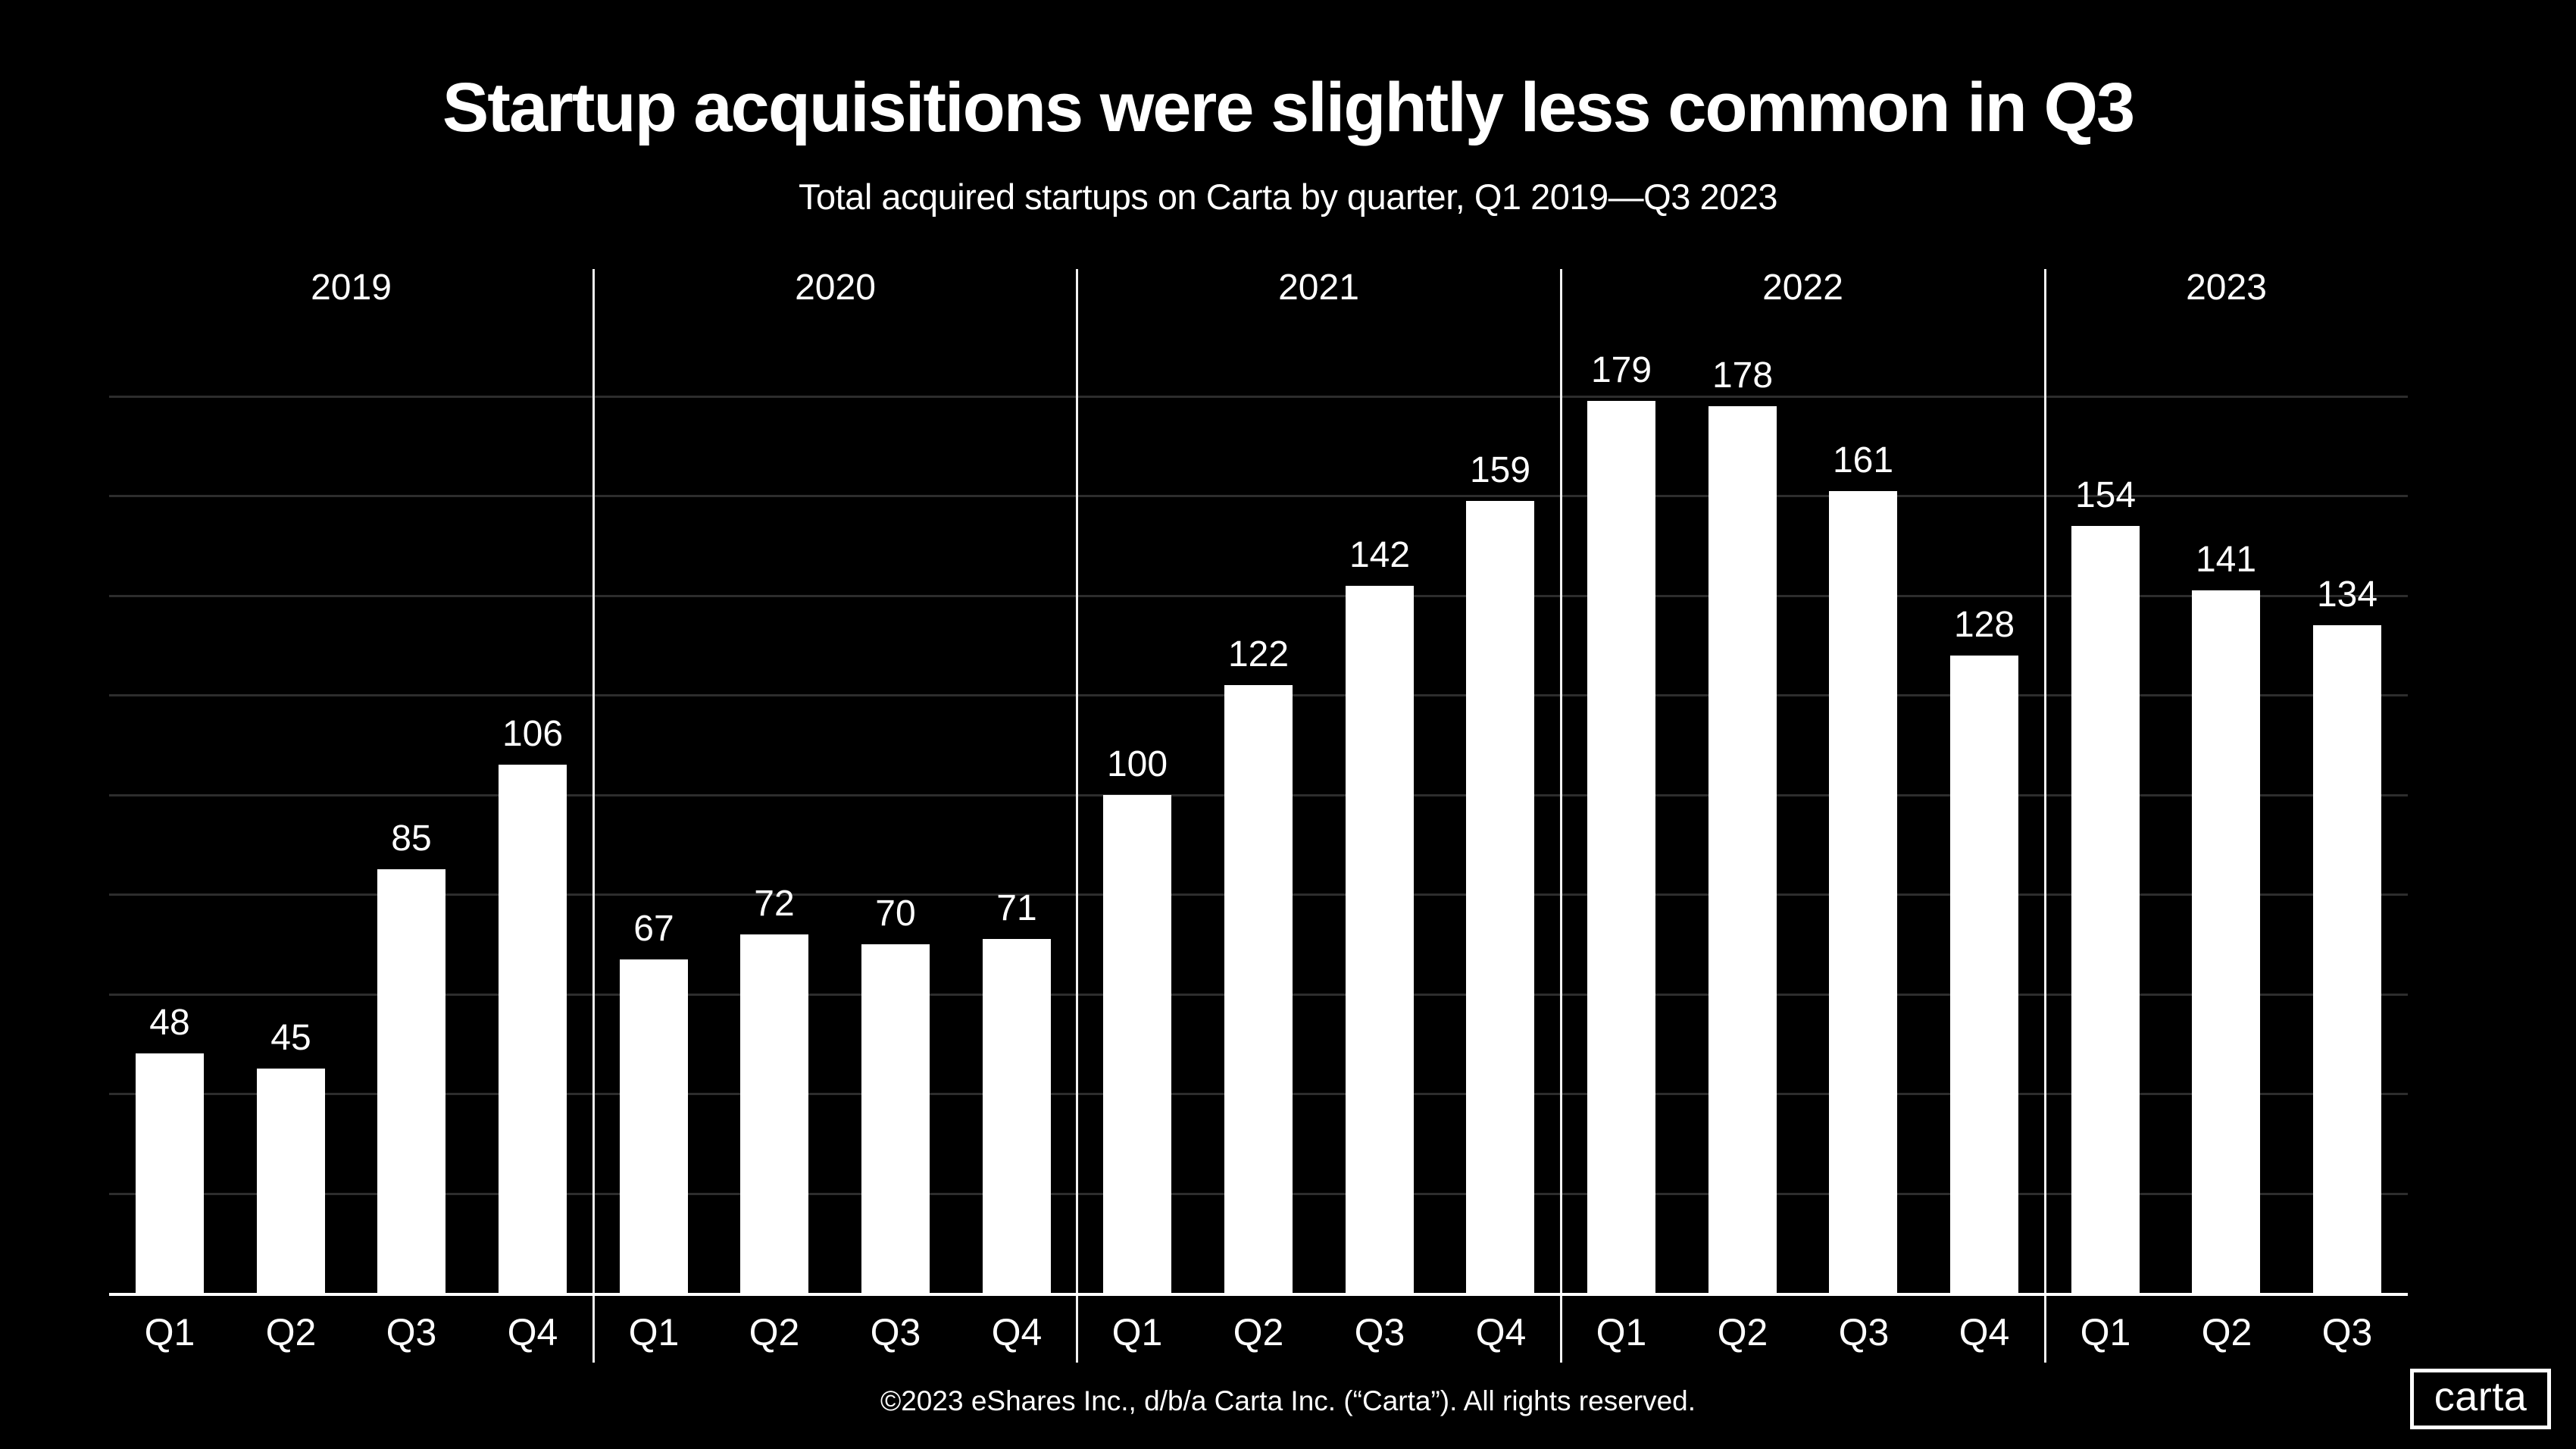  I want to click on bar-value-label: 128, so click(1984, 625).